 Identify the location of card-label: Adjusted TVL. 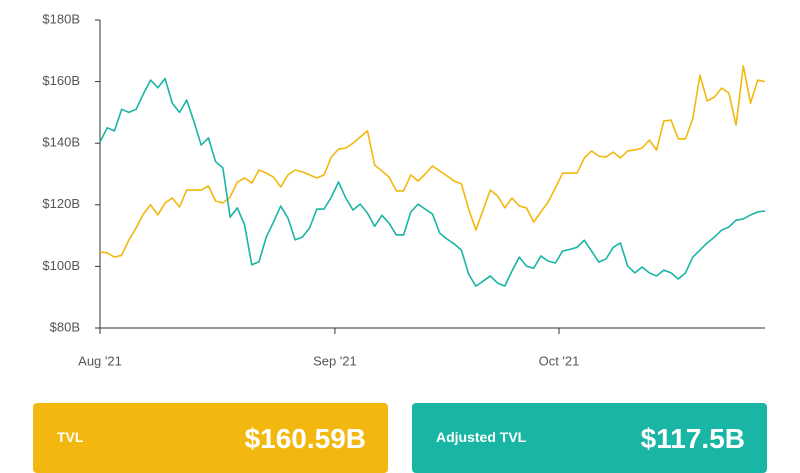
(481, 437).